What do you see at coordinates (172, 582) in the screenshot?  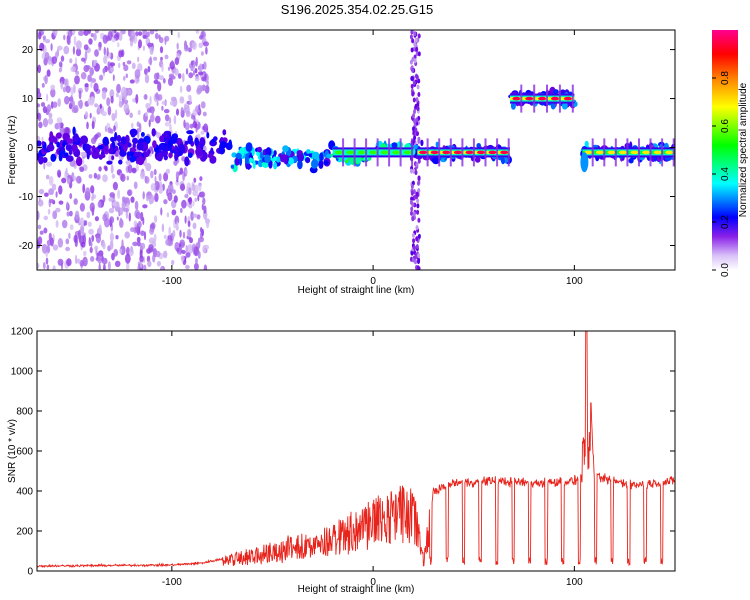 I see `x-tick-label: -100` at bounding box center [172, 582].